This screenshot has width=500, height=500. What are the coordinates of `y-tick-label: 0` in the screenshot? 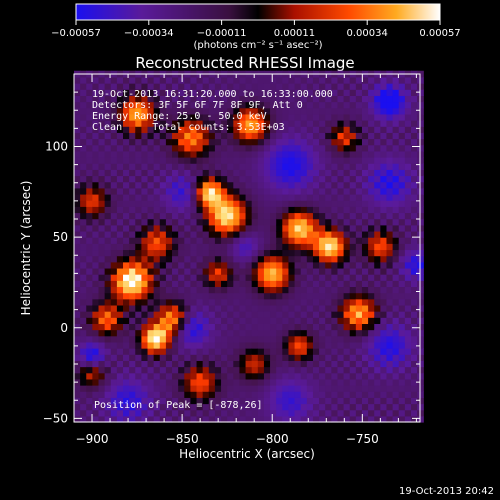 It's located at (64, 328).